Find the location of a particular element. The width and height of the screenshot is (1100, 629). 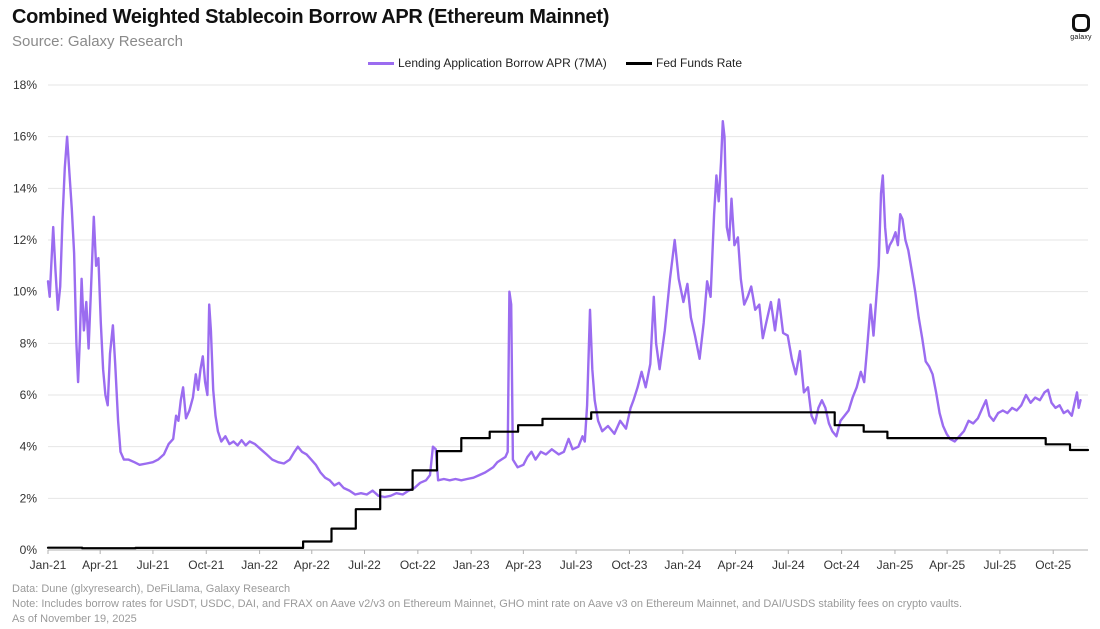

x-tick-label: Apr-24 is located at coordinates (736, 565).